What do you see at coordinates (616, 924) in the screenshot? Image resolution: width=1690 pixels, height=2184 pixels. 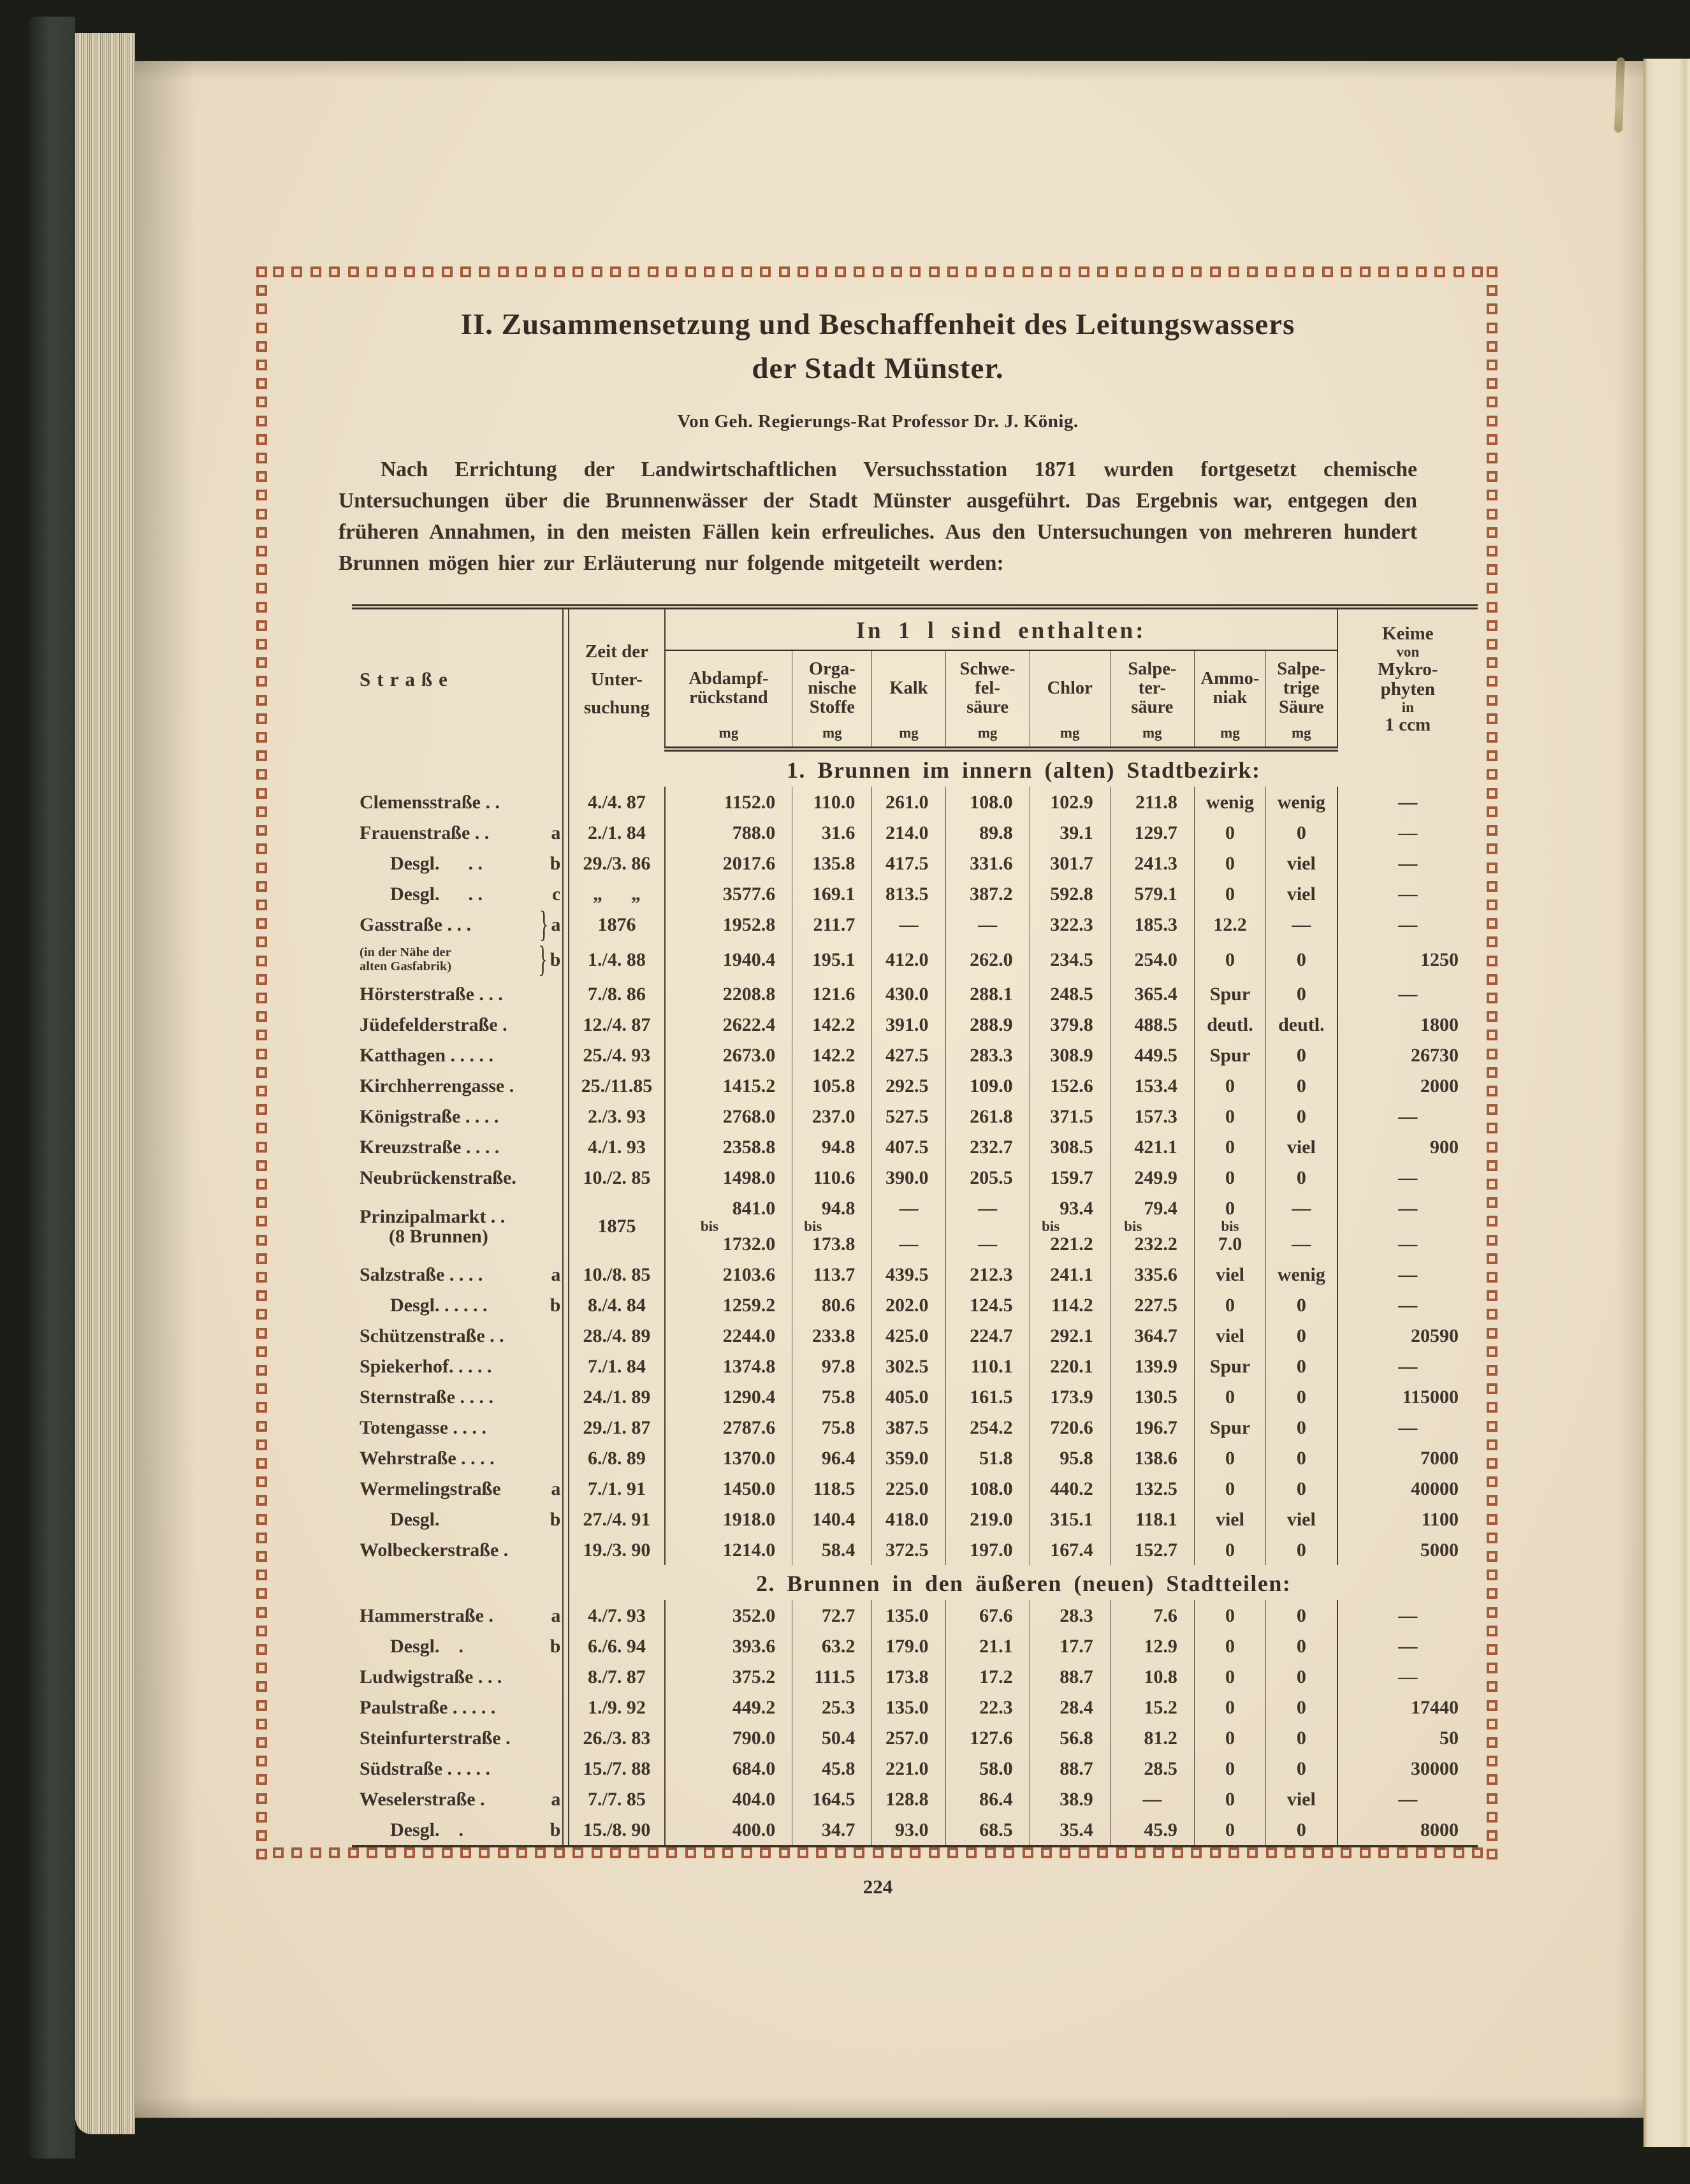 I see `date-cell: 1876` at bounding box center [616, 924].